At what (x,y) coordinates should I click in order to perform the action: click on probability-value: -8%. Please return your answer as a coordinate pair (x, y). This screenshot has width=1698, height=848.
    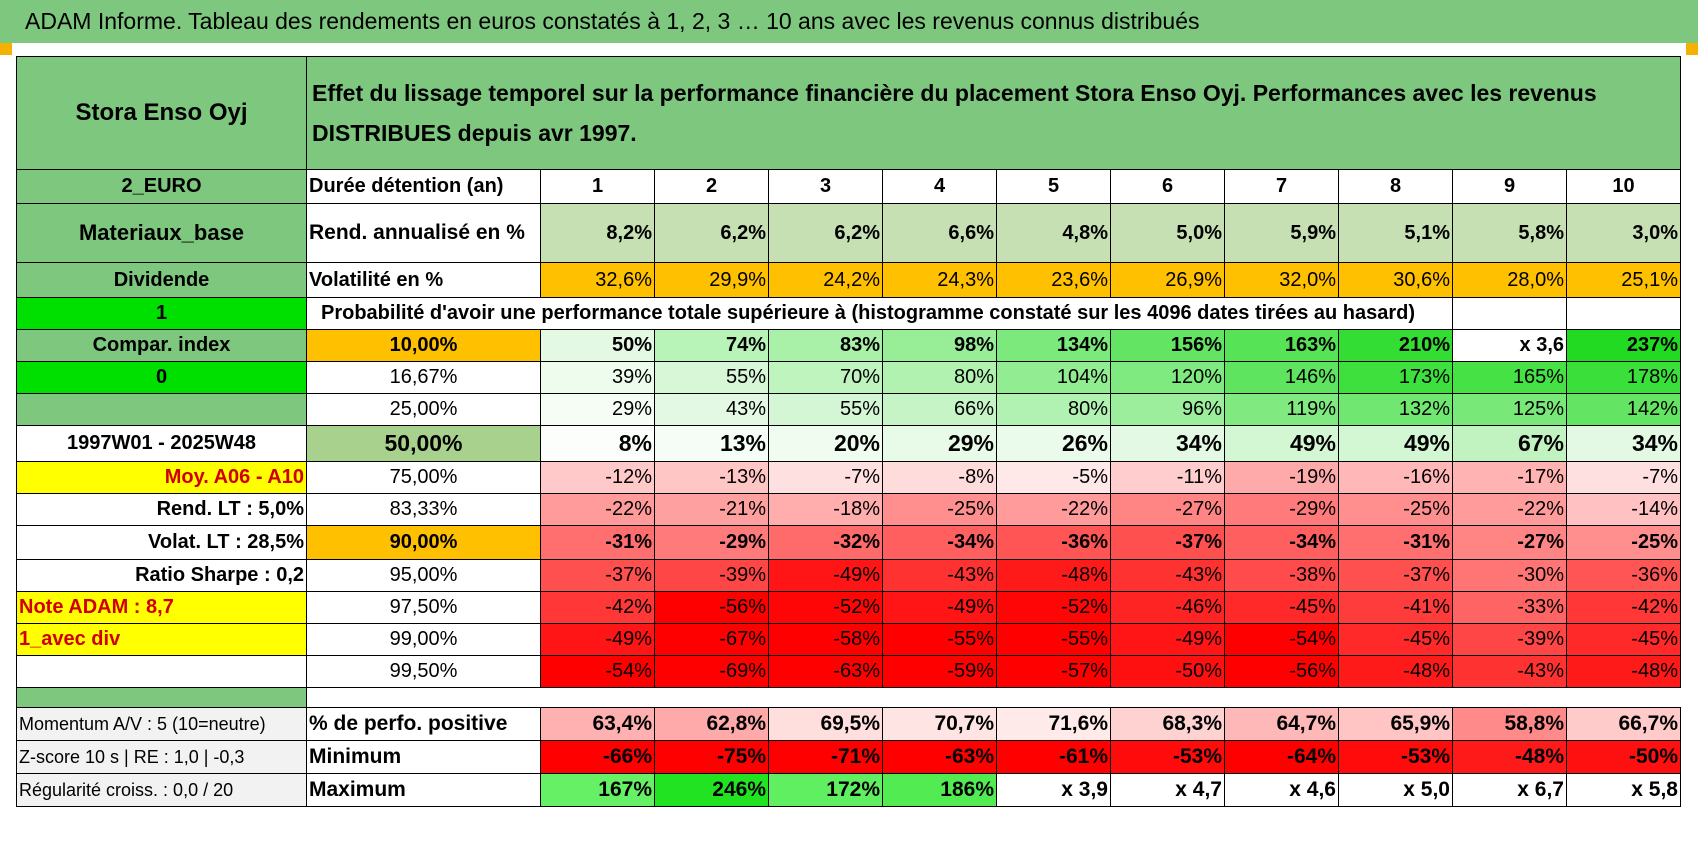
    Looking at the image, I should click on (939, 477).